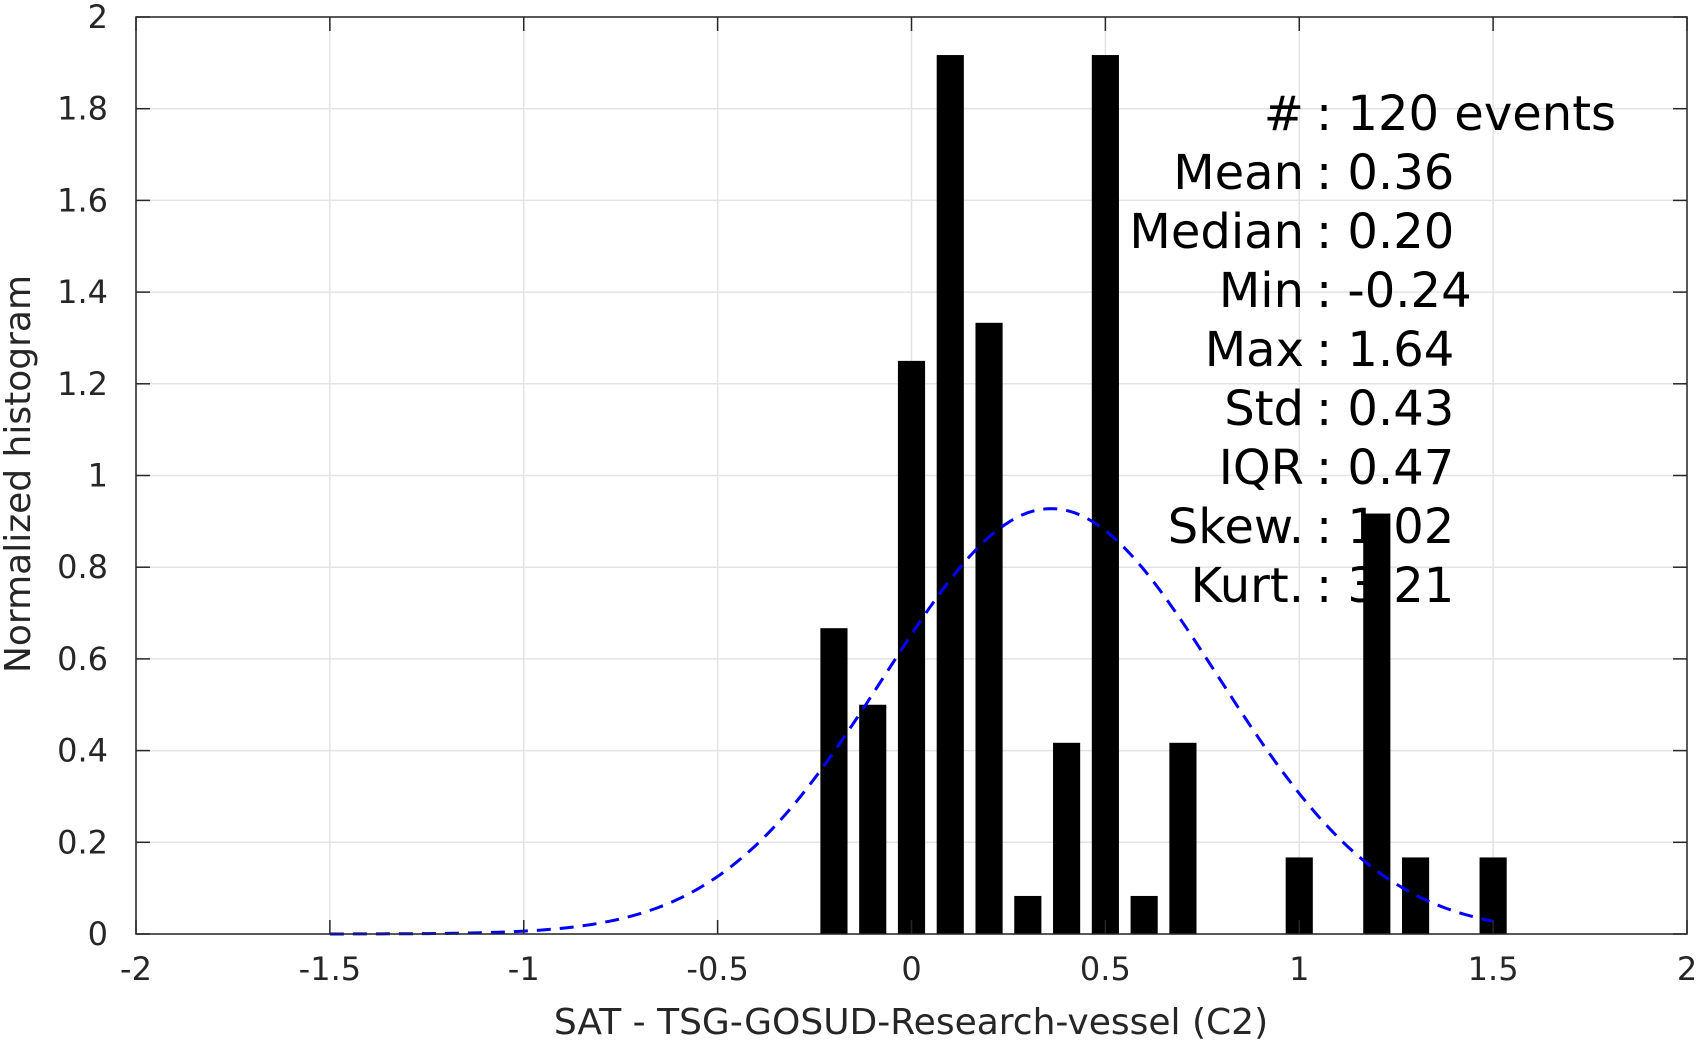 The width and height of the screenshot is (1703, 1053). What do you see at coordinates (98, 476) in the screenshot?
I see `y-tick-label: 1` at bounding box center [98, 476].